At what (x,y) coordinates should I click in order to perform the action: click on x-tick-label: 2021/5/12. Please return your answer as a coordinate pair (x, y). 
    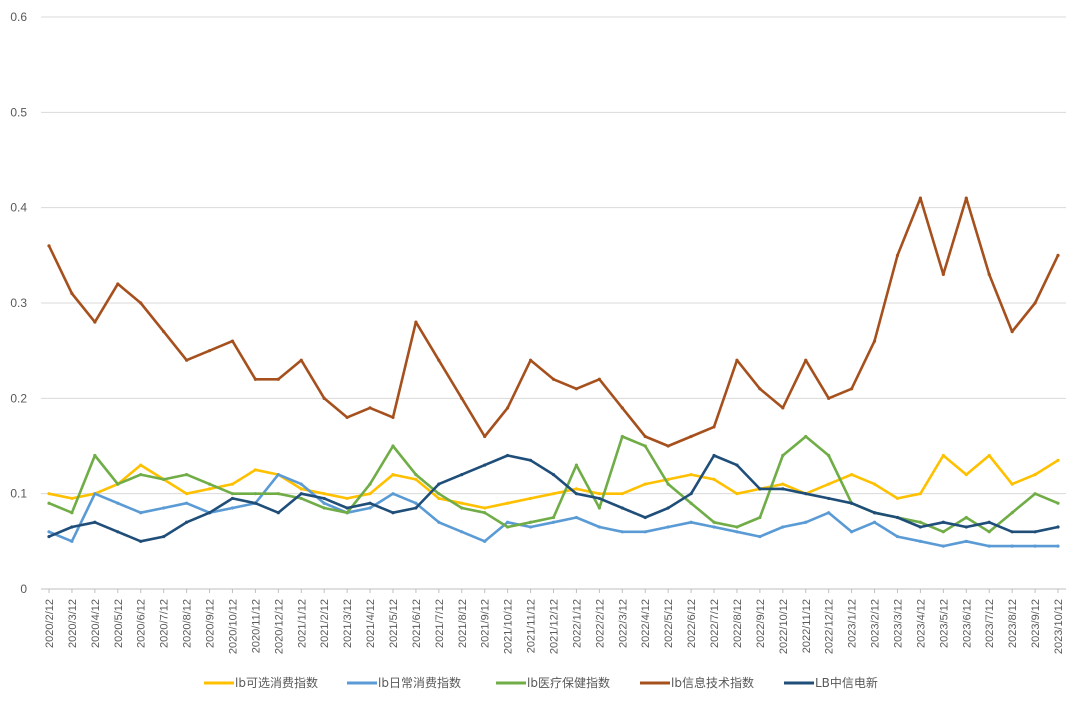
    Looking at the image, I should click on (394, 623).